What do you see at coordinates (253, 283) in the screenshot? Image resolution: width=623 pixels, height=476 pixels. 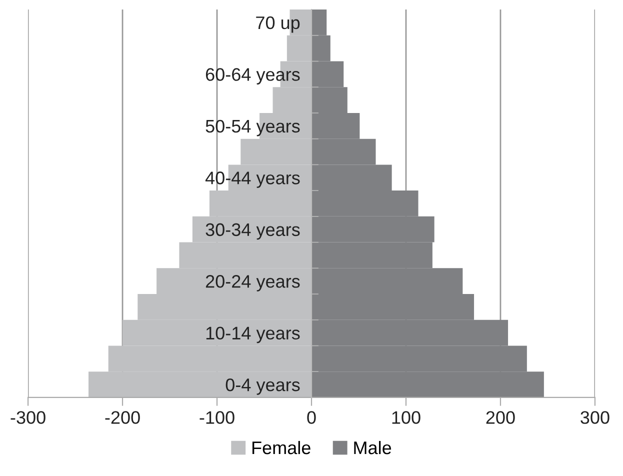 I see `y-tick-label: 20-24 years` at bounding box center [253, 283].